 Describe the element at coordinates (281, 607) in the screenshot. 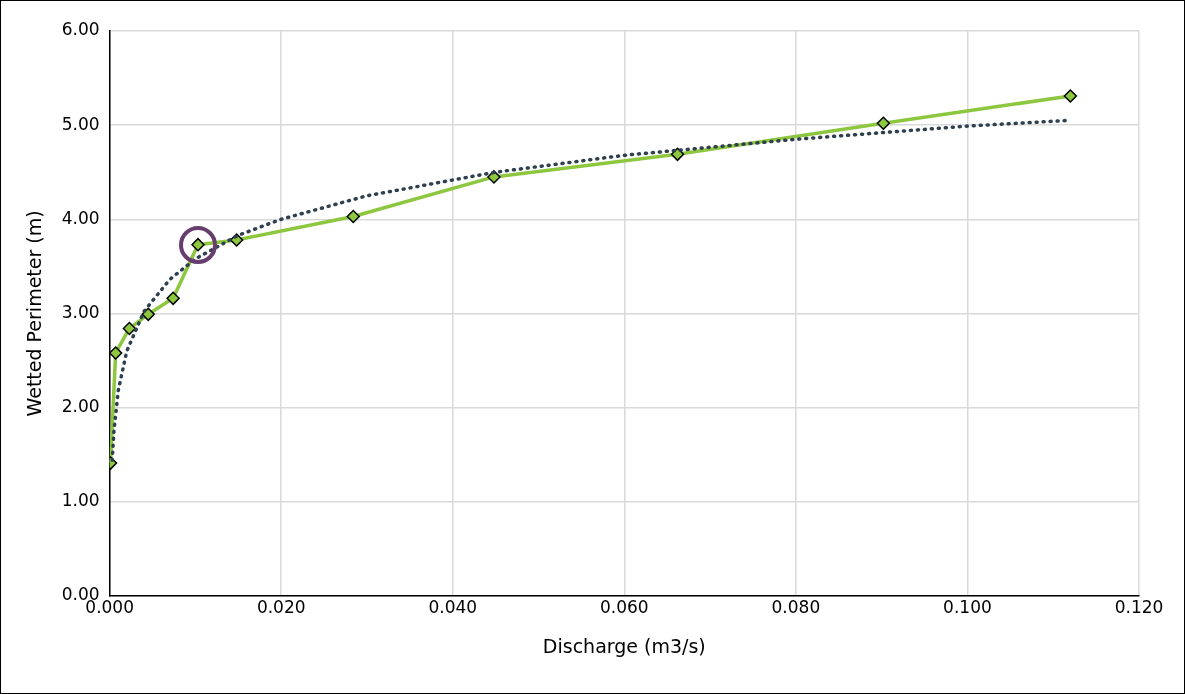

I see `x-tick-label: 0.020` at that location.